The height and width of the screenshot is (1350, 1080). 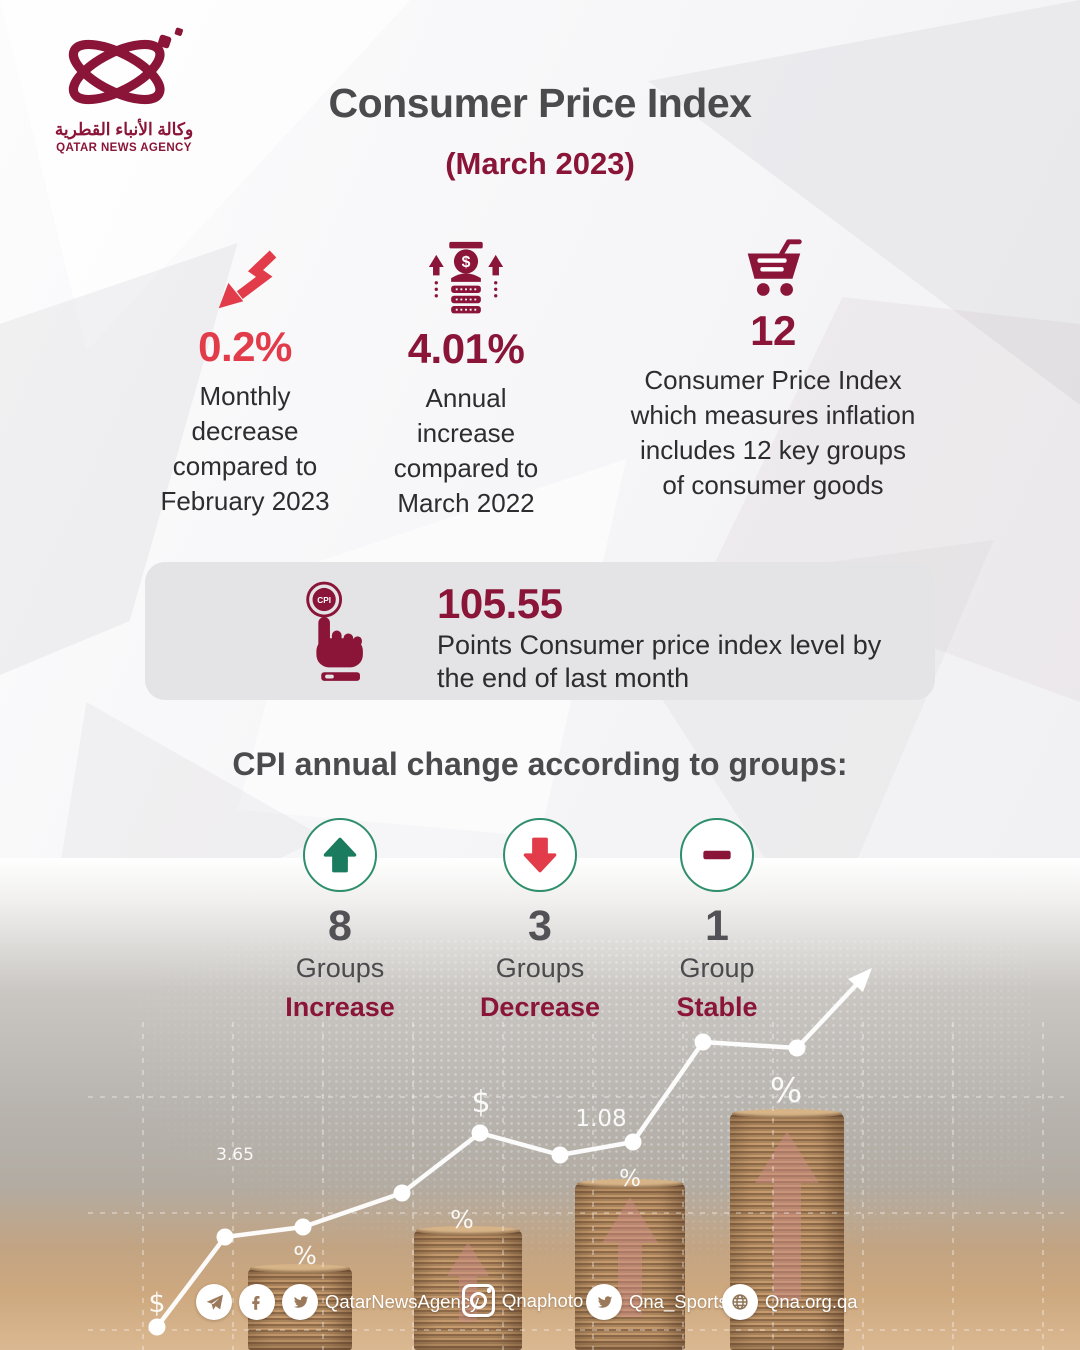 What do you see at coordinates (717, 926) in the screenshot?
I see `group-count: 1` at bounding box center [717, 926].